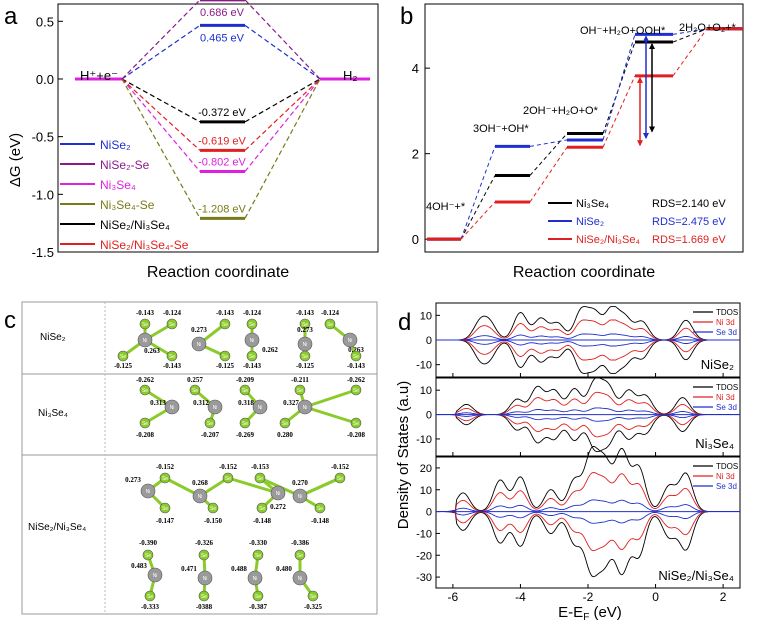 This screenshot has height=624, width=767. I want to click on panel-b-legend-rds-NiSe2: RDS=2.475 eV, so click(689, 222).